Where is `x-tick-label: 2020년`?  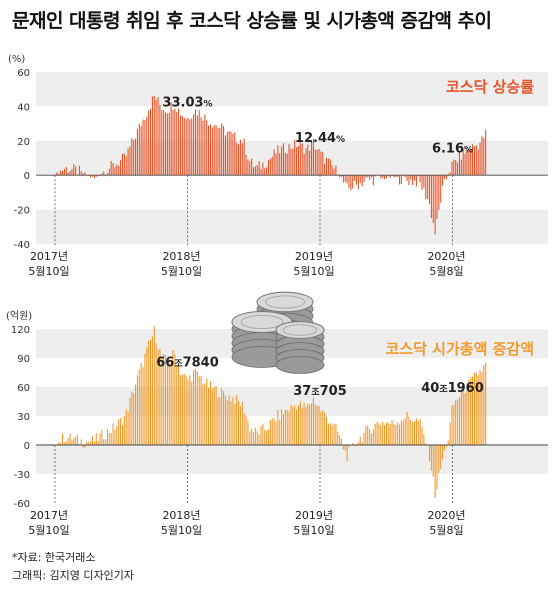 x-tick-label: 2020년 is located at coordinates (446, 515).